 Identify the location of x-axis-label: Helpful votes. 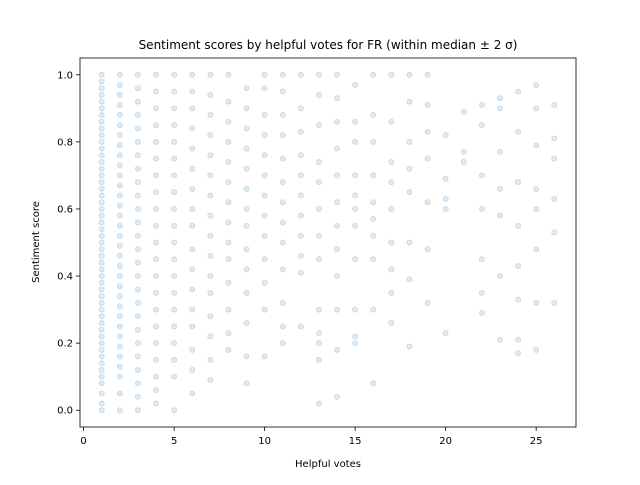
(328, 464).